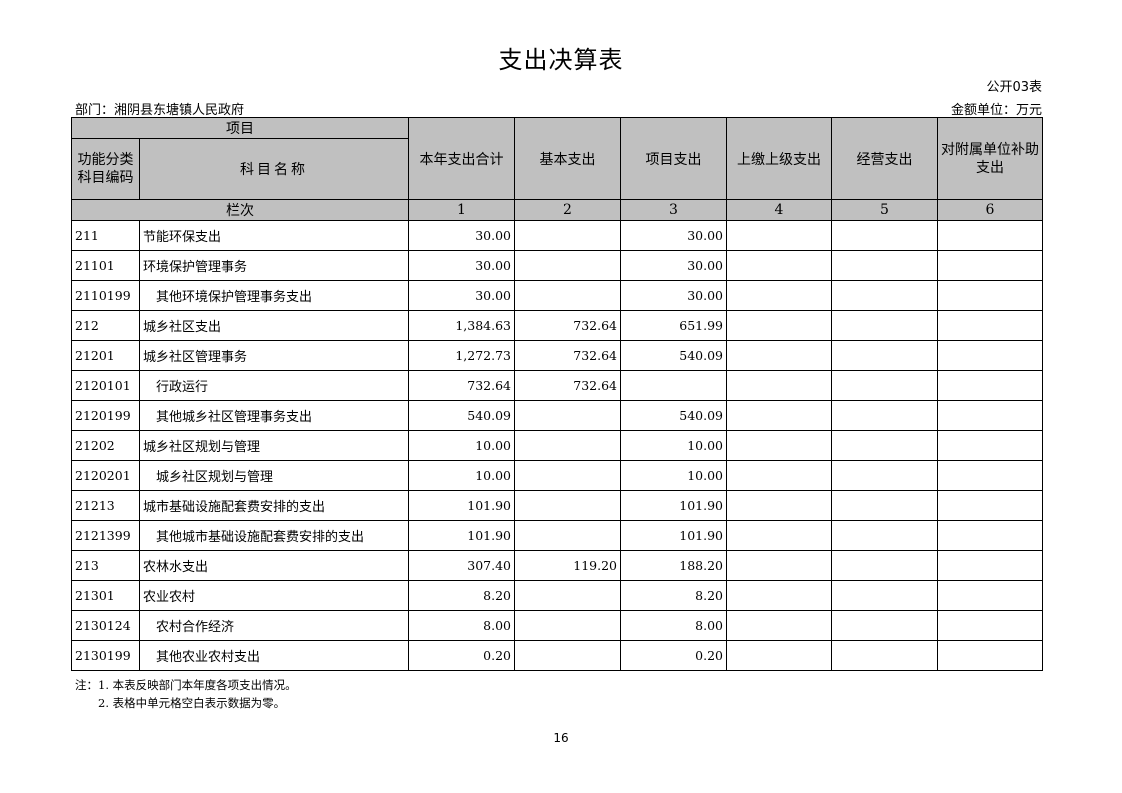  What do you see at coordinates (105, 415) in the screenshot?
I see `row-code: 2120199` at bounding box center [105, 415].